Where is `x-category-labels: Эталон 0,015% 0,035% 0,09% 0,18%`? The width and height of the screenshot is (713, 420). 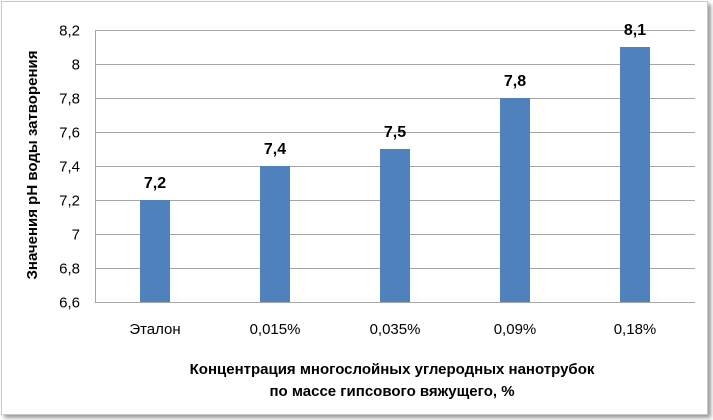
x-category-labels: Эталон 0,015% 0,035% 0,09% 0,18% is located at coordinates (392, 329).